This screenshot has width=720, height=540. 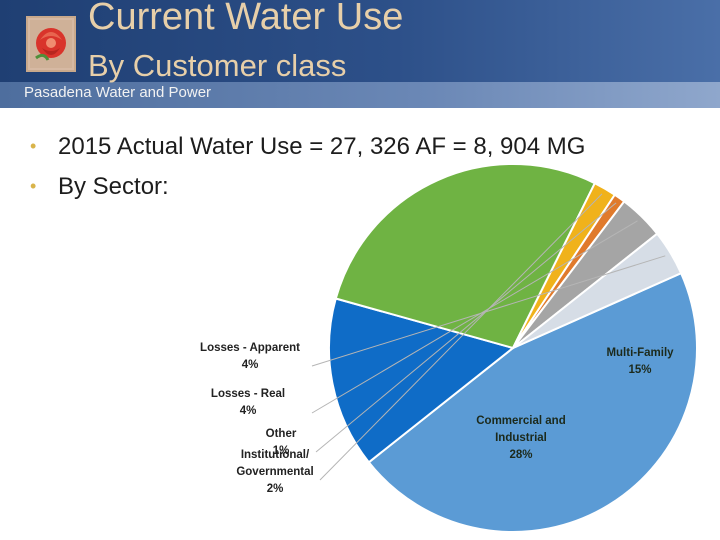 What do you see at coordinates (281, 442) in the screenshot?
I see `slice-label-4: Other 1%` at bounding box center [281, 442].